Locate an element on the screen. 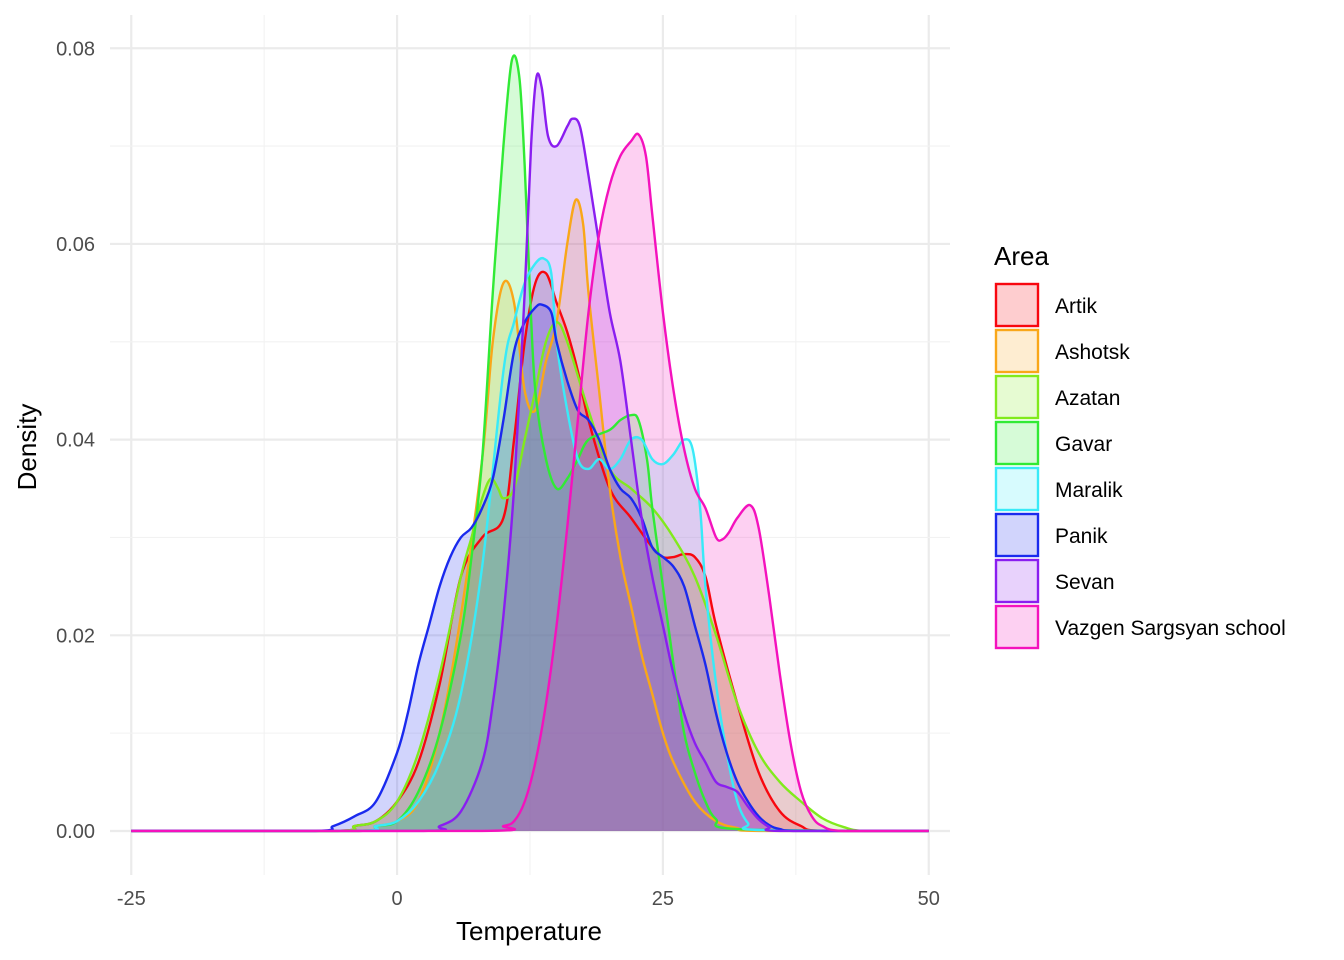 This screenshot has height=960, width=1344. legend-item: Azatan is located at coordinates (1057, 397).